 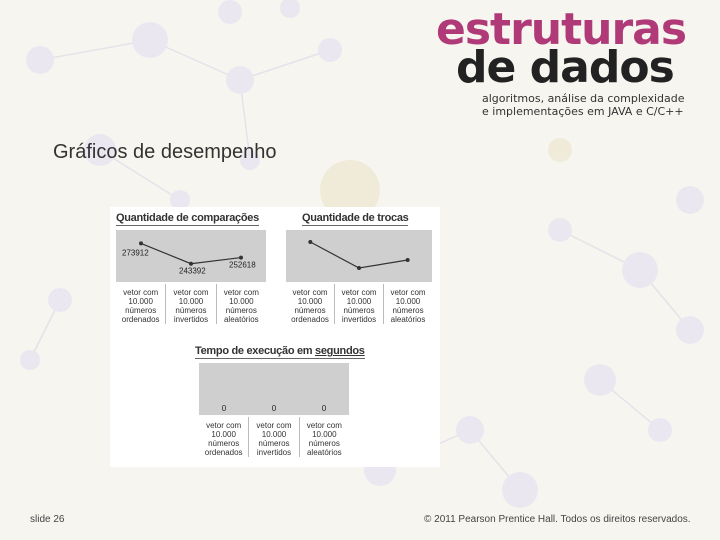 What do you see at coordinates (583, 111) in the screenshot?
I see `brand-tagline-2: e implementações em JAVA e C/C++` at bounding box center [583, 111].